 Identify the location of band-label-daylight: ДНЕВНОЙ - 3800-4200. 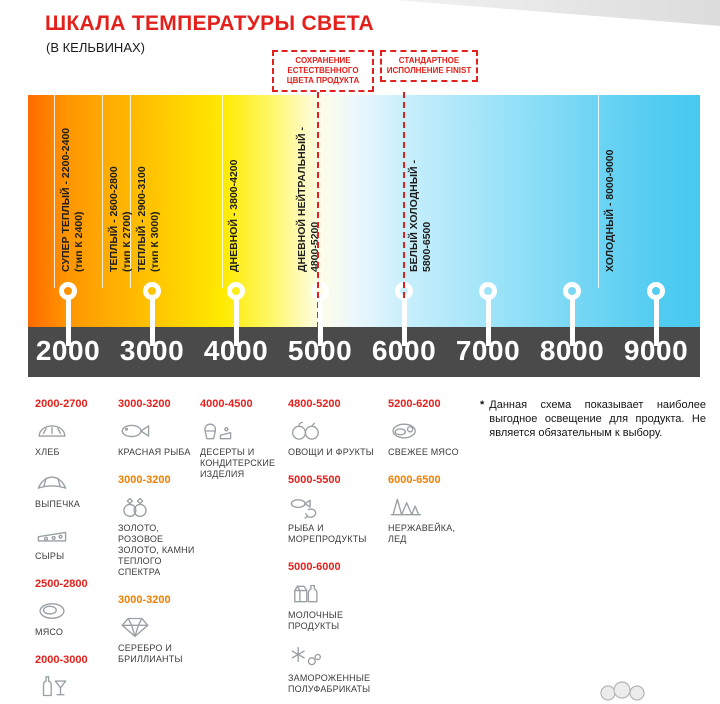
(234, 216).